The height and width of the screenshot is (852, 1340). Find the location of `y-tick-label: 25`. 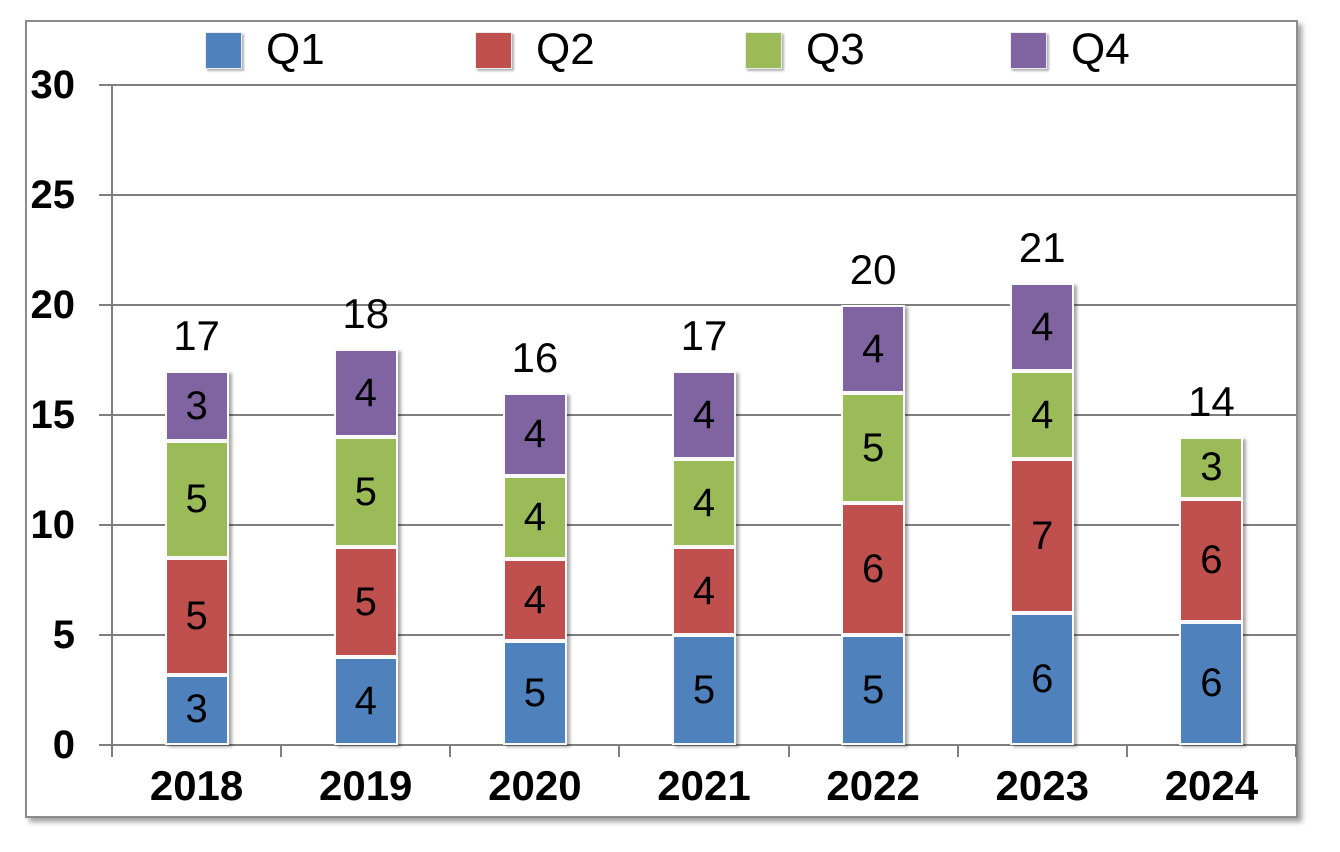

y-tick-label: 25 is located at coordinates (53, 195).